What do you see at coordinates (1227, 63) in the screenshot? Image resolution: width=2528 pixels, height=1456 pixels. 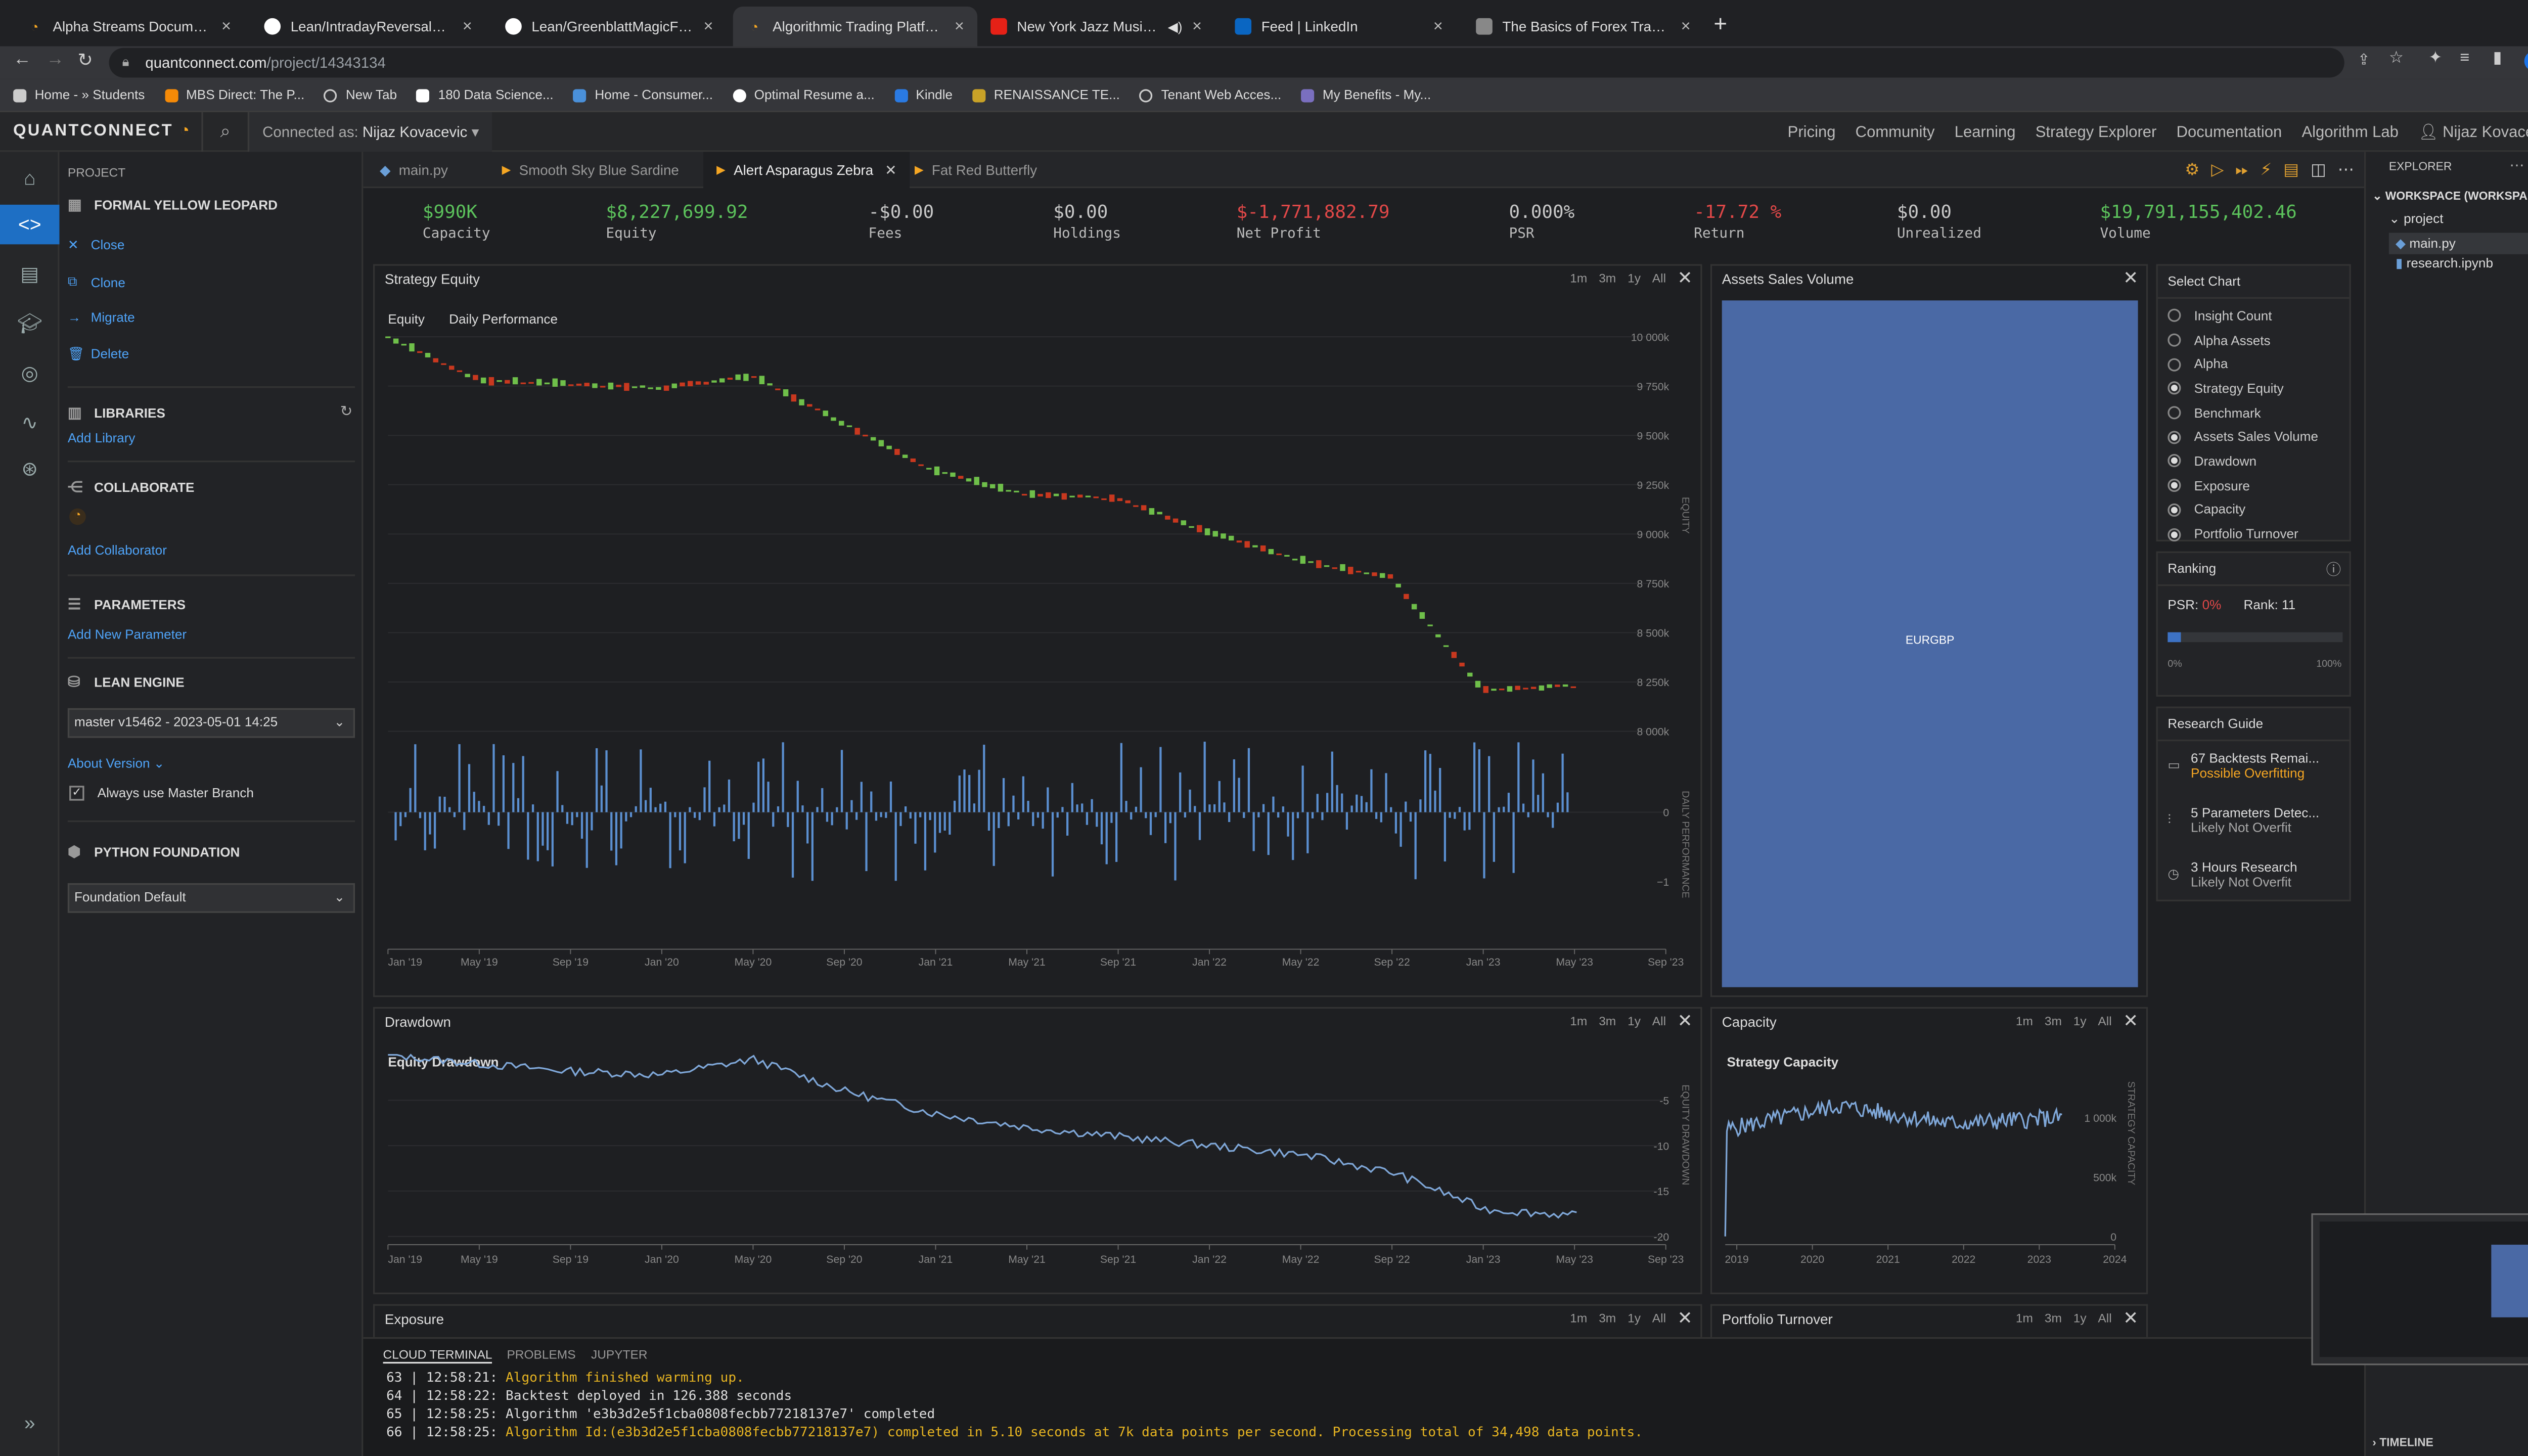 I see `url-bar: 🔒︎ quantconnect.com/project/14343134` at bounding box center [1227, 63].